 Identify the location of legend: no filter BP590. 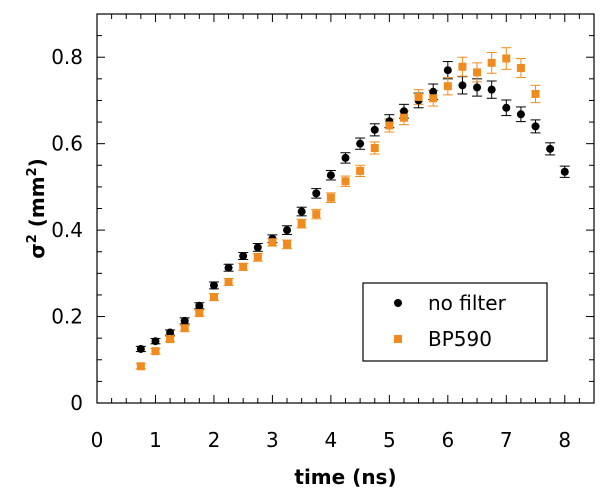
(455, 322).